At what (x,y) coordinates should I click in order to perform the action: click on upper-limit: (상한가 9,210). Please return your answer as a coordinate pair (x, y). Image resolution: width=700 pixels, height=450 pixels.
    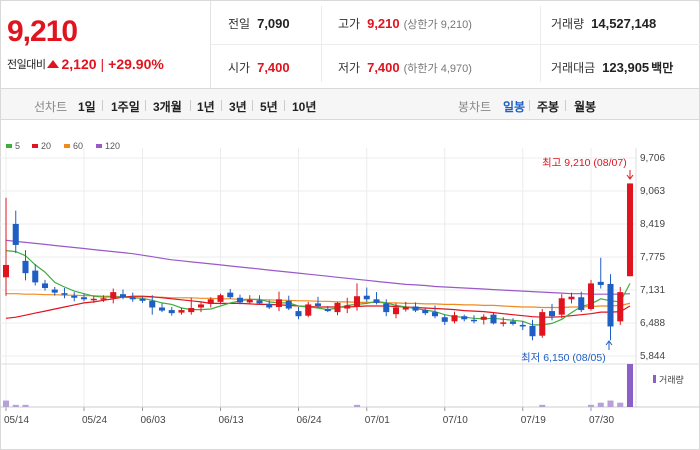
    Looking at the image, I should click on (437, 25).